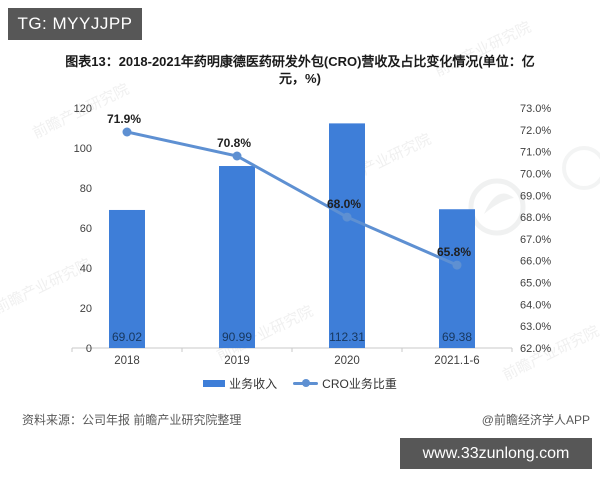 The height and width of the screenshot is (480, 600). I want to click on bar-2018, so click(127, 278).